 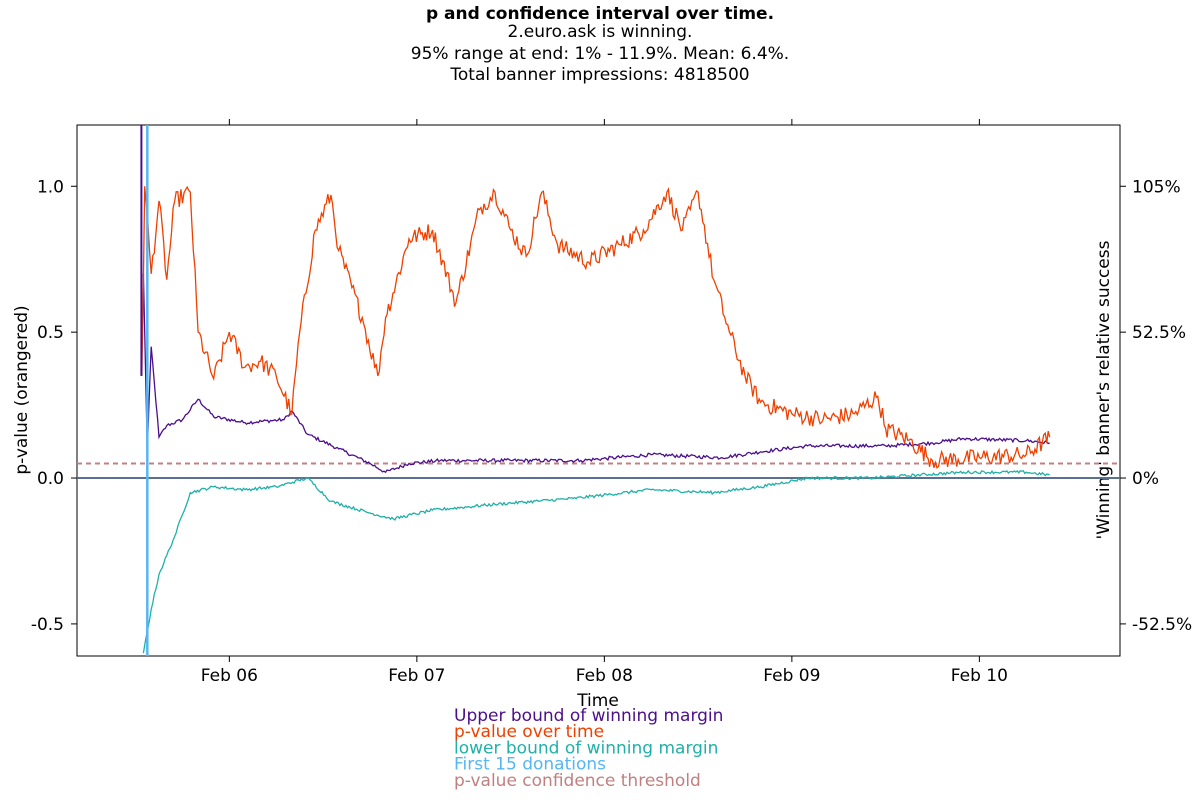 What do you see at coordinates (416, 676) in the screenshot?
I see `x-tick-label: Feb 07` at bounding box center [416, 676].